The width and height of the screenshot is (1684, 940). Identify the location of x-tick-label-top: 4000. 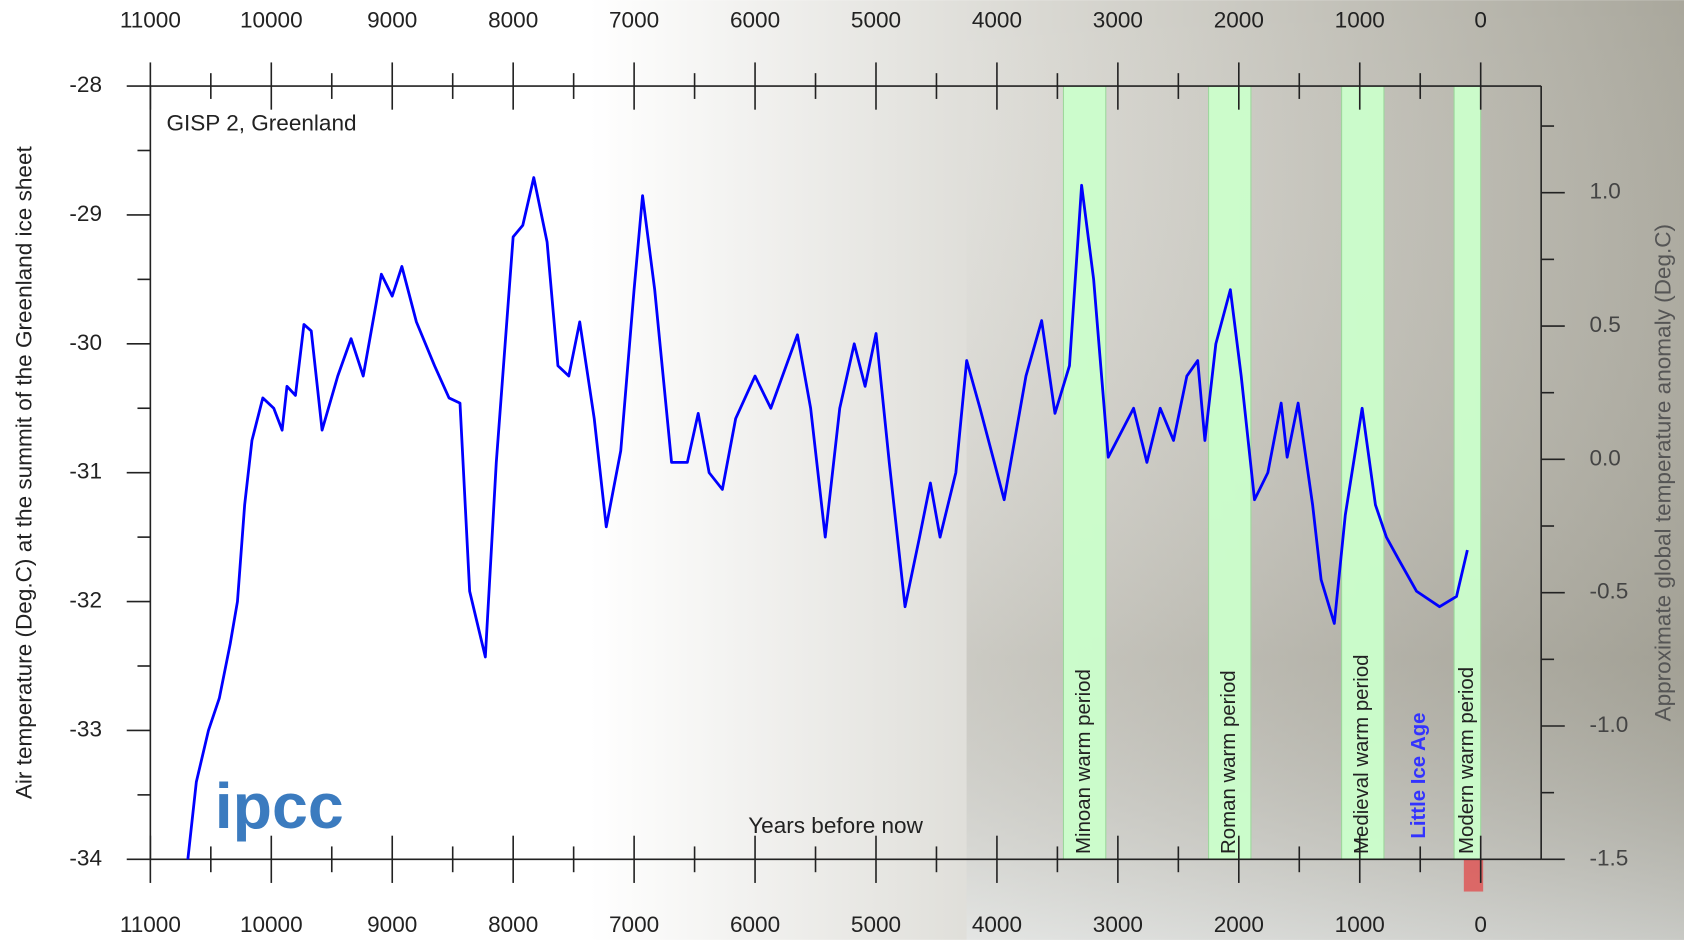
(997, 20).